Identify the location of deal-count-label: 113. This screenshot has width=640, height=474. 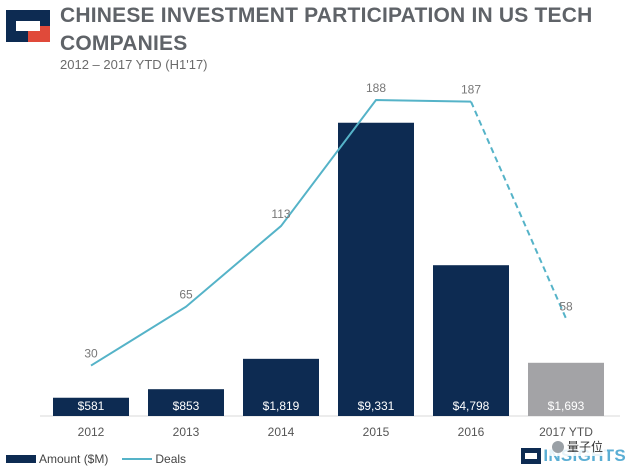
(280, 214).